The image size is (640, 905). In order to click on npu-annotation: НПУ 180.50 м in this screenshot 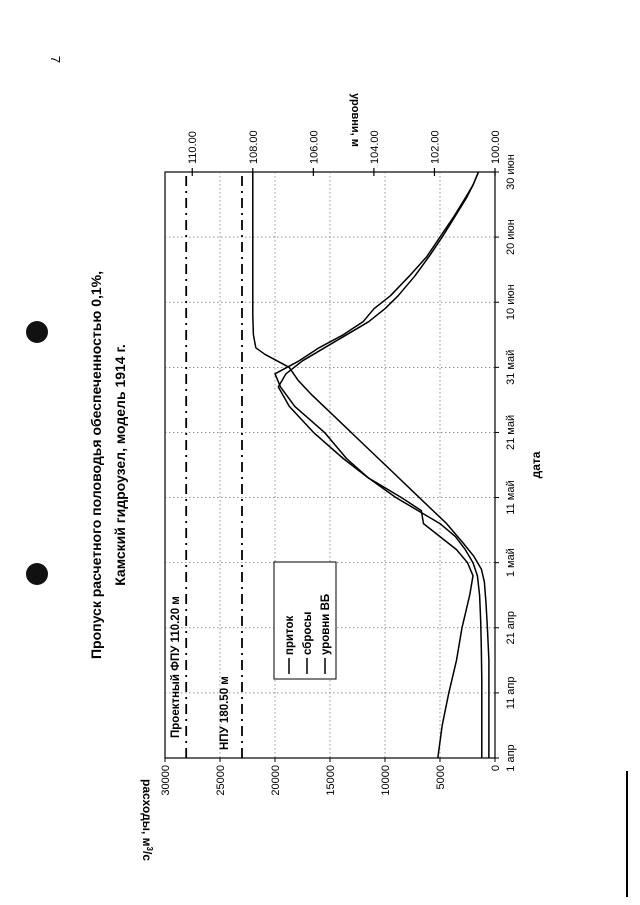, I will do `click(225, 713)`.